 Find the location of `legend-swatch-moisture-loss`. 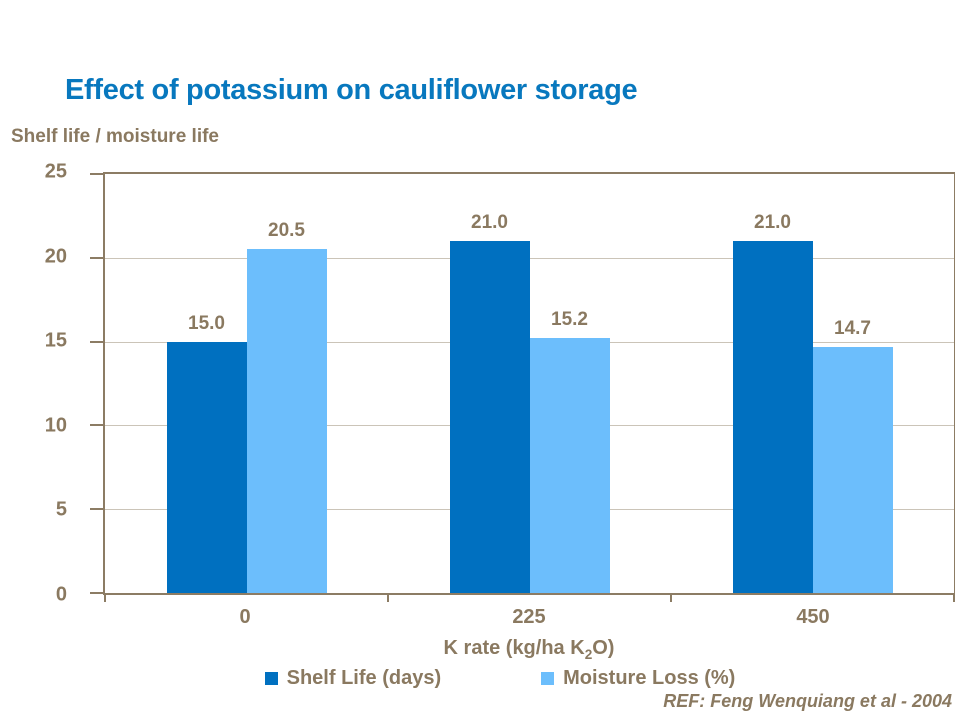

legend-swatch-moisture-loss is located at coordinates (548, 678).